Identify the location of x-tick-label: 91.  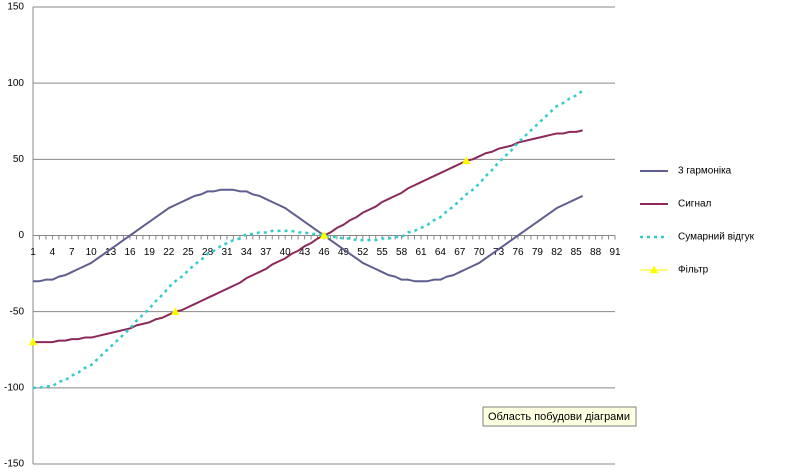
(615, 252).